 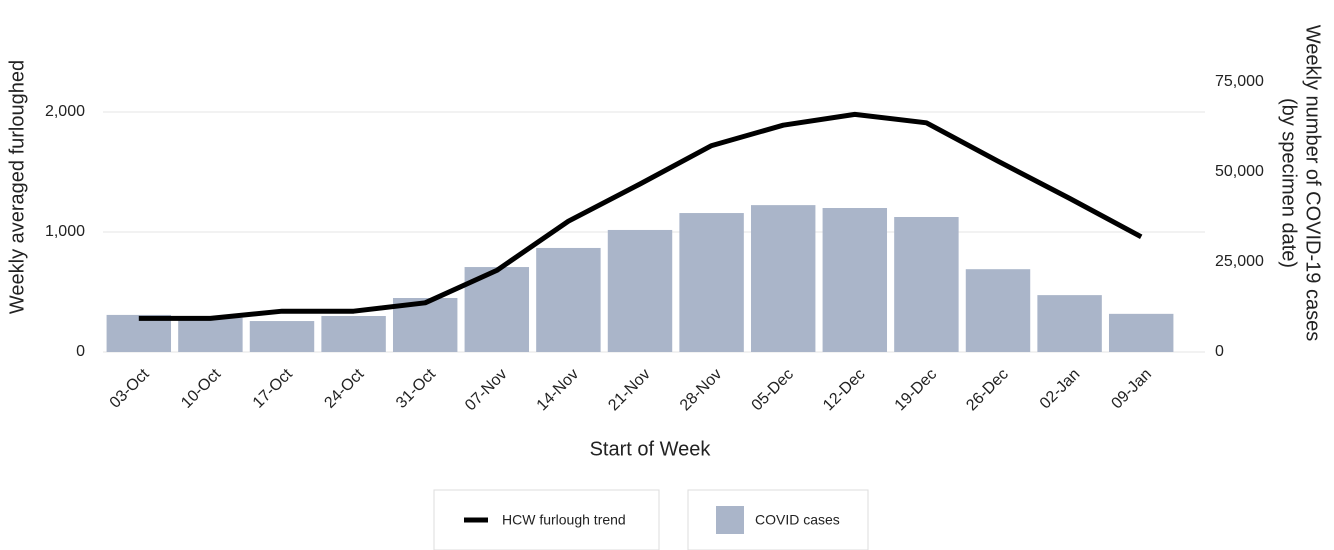 What do you see at coordinates (844, 390) in the screenshot?
I see `x-tick-label: 12-Dec` at bounding box center [844, 390].